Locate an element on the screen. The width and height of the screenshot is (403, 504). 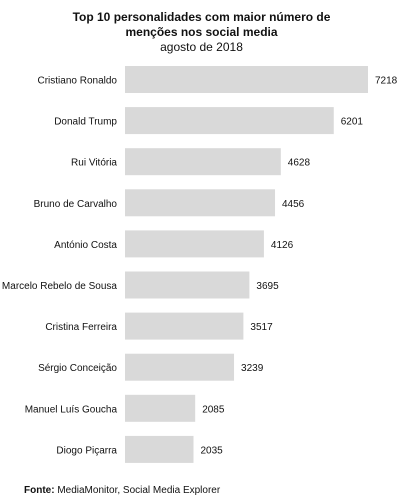
value-label: 4628 is located at coordinates (299, 163).